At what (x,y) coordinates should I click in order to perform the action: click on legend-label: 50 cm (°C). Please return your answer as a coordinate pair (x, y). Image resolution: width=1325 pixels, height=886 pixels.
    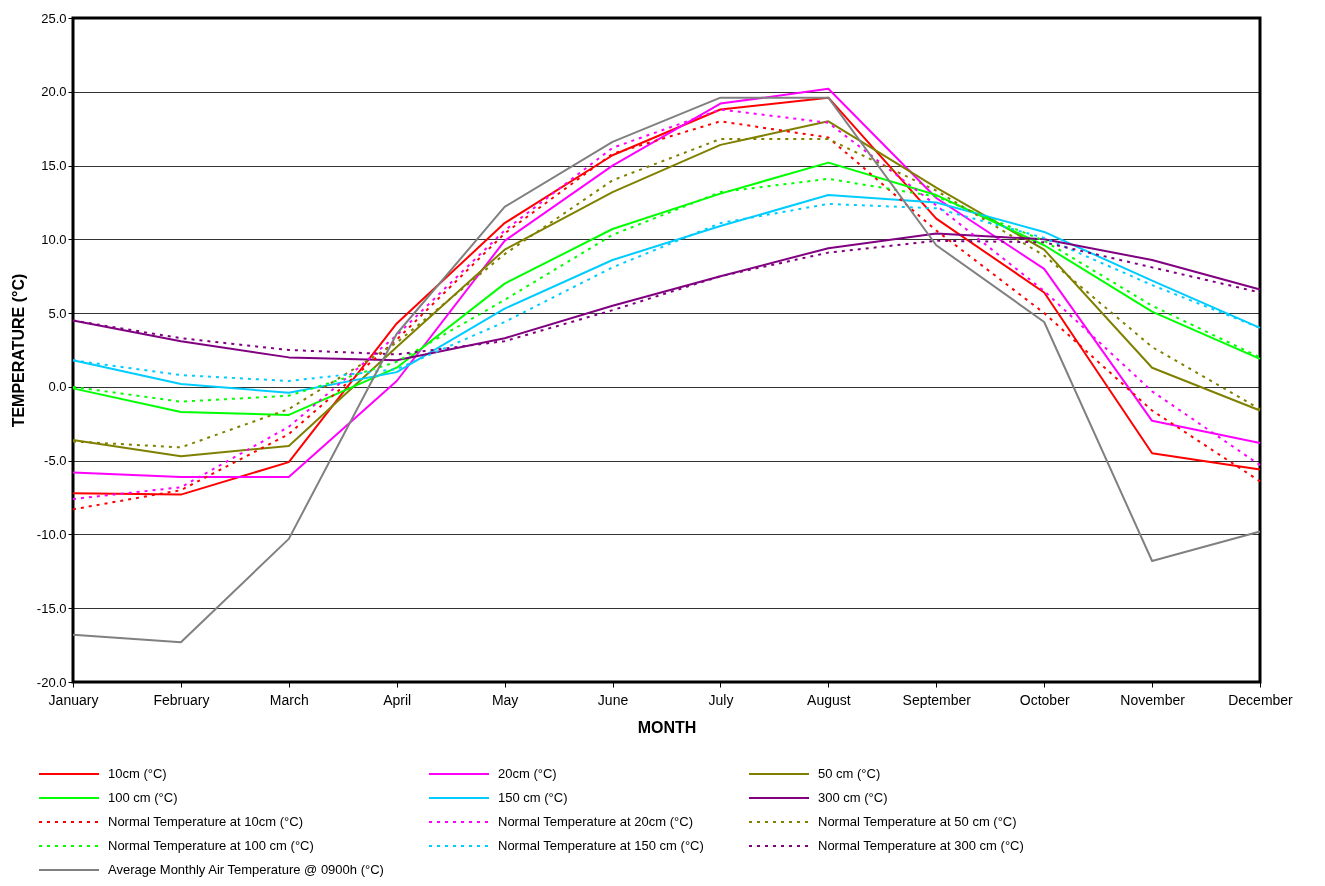
    Looking at the image, I should click on (849, 773).